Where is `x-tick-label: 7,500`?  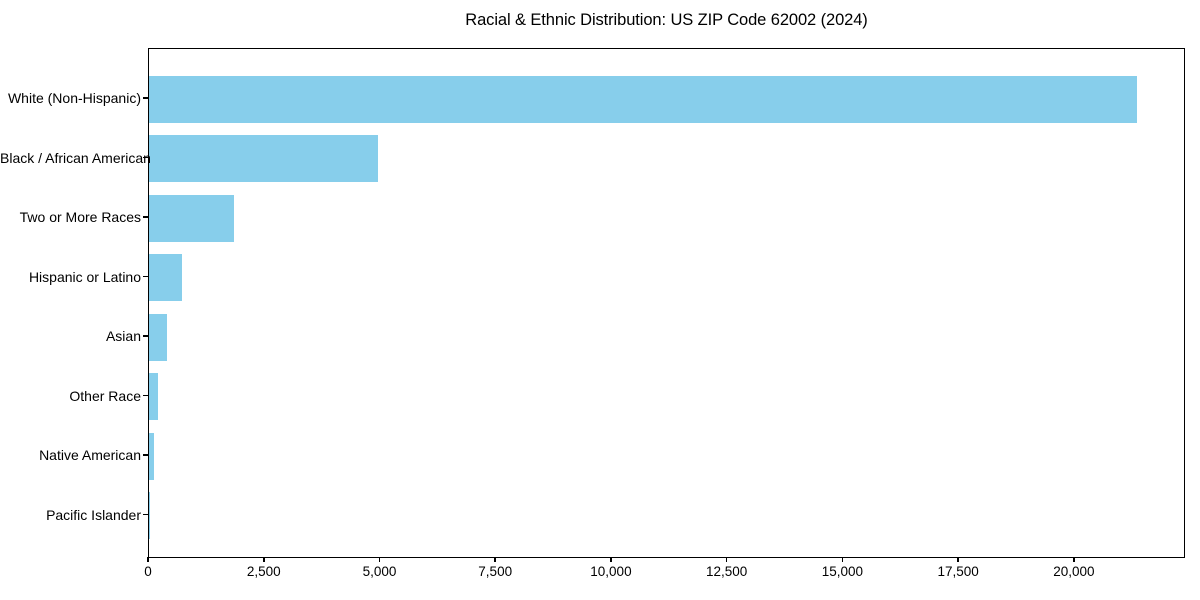 x-tick-label: 7,500 is located at coordinates (495, 571).